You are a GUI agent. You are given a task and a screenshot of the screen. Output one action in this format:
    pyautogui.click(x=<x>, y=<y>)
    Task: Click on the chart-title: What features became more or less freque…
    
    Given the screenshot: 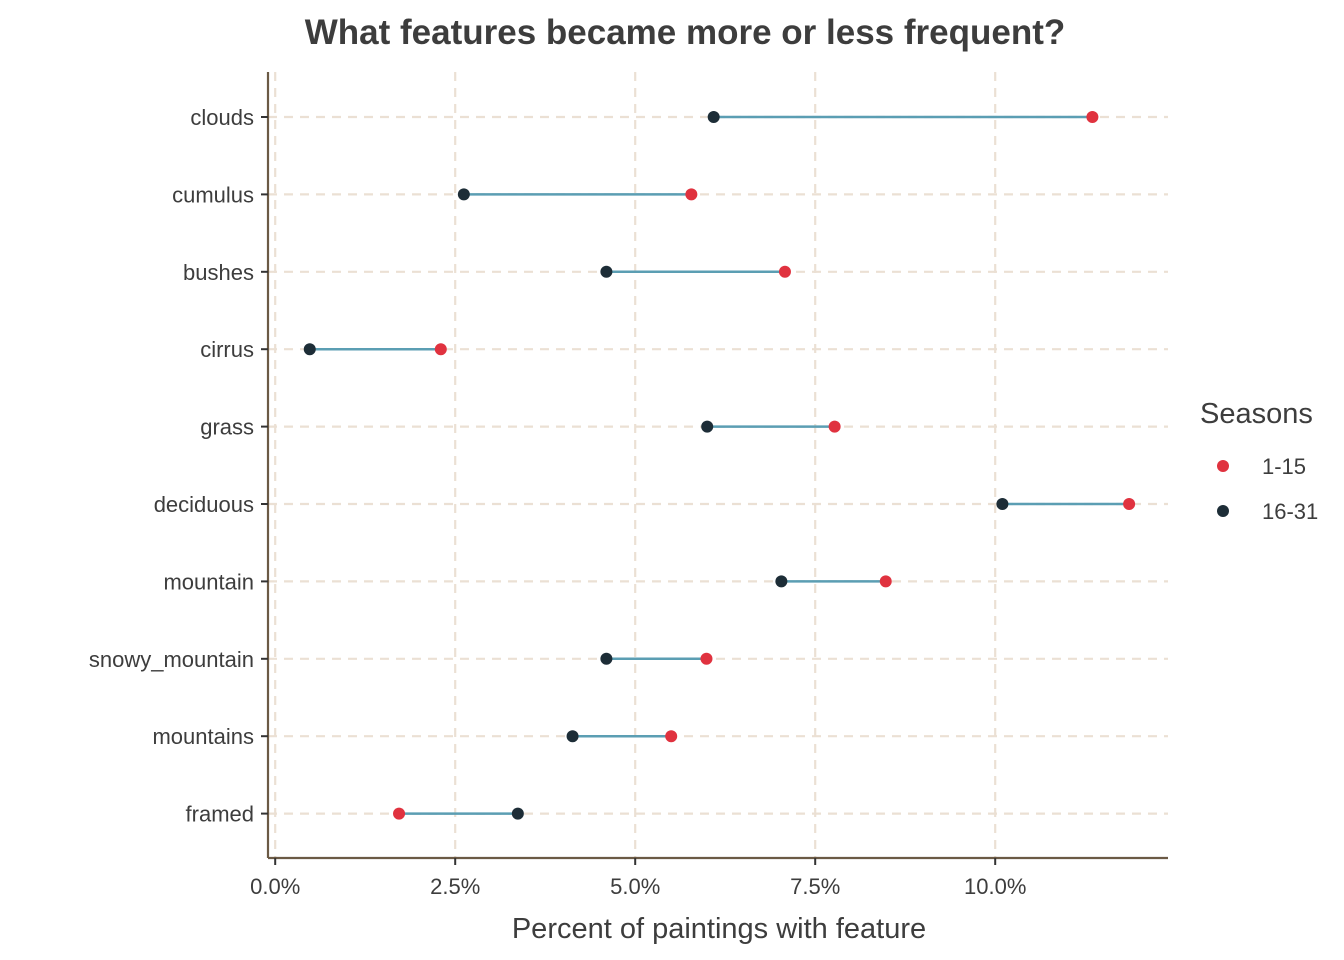 What is the action you would take?
    pyautogui.click(x=685, y=32)
    